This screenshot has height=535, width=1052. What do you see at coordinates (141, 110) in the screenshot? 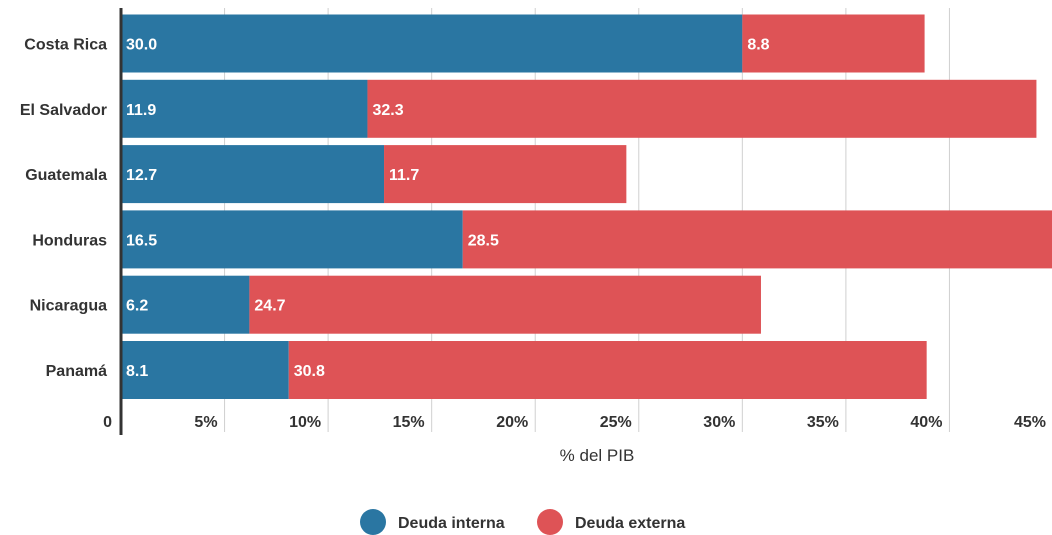
I see `data-label: 11.9` at bounding box center [141, 110].